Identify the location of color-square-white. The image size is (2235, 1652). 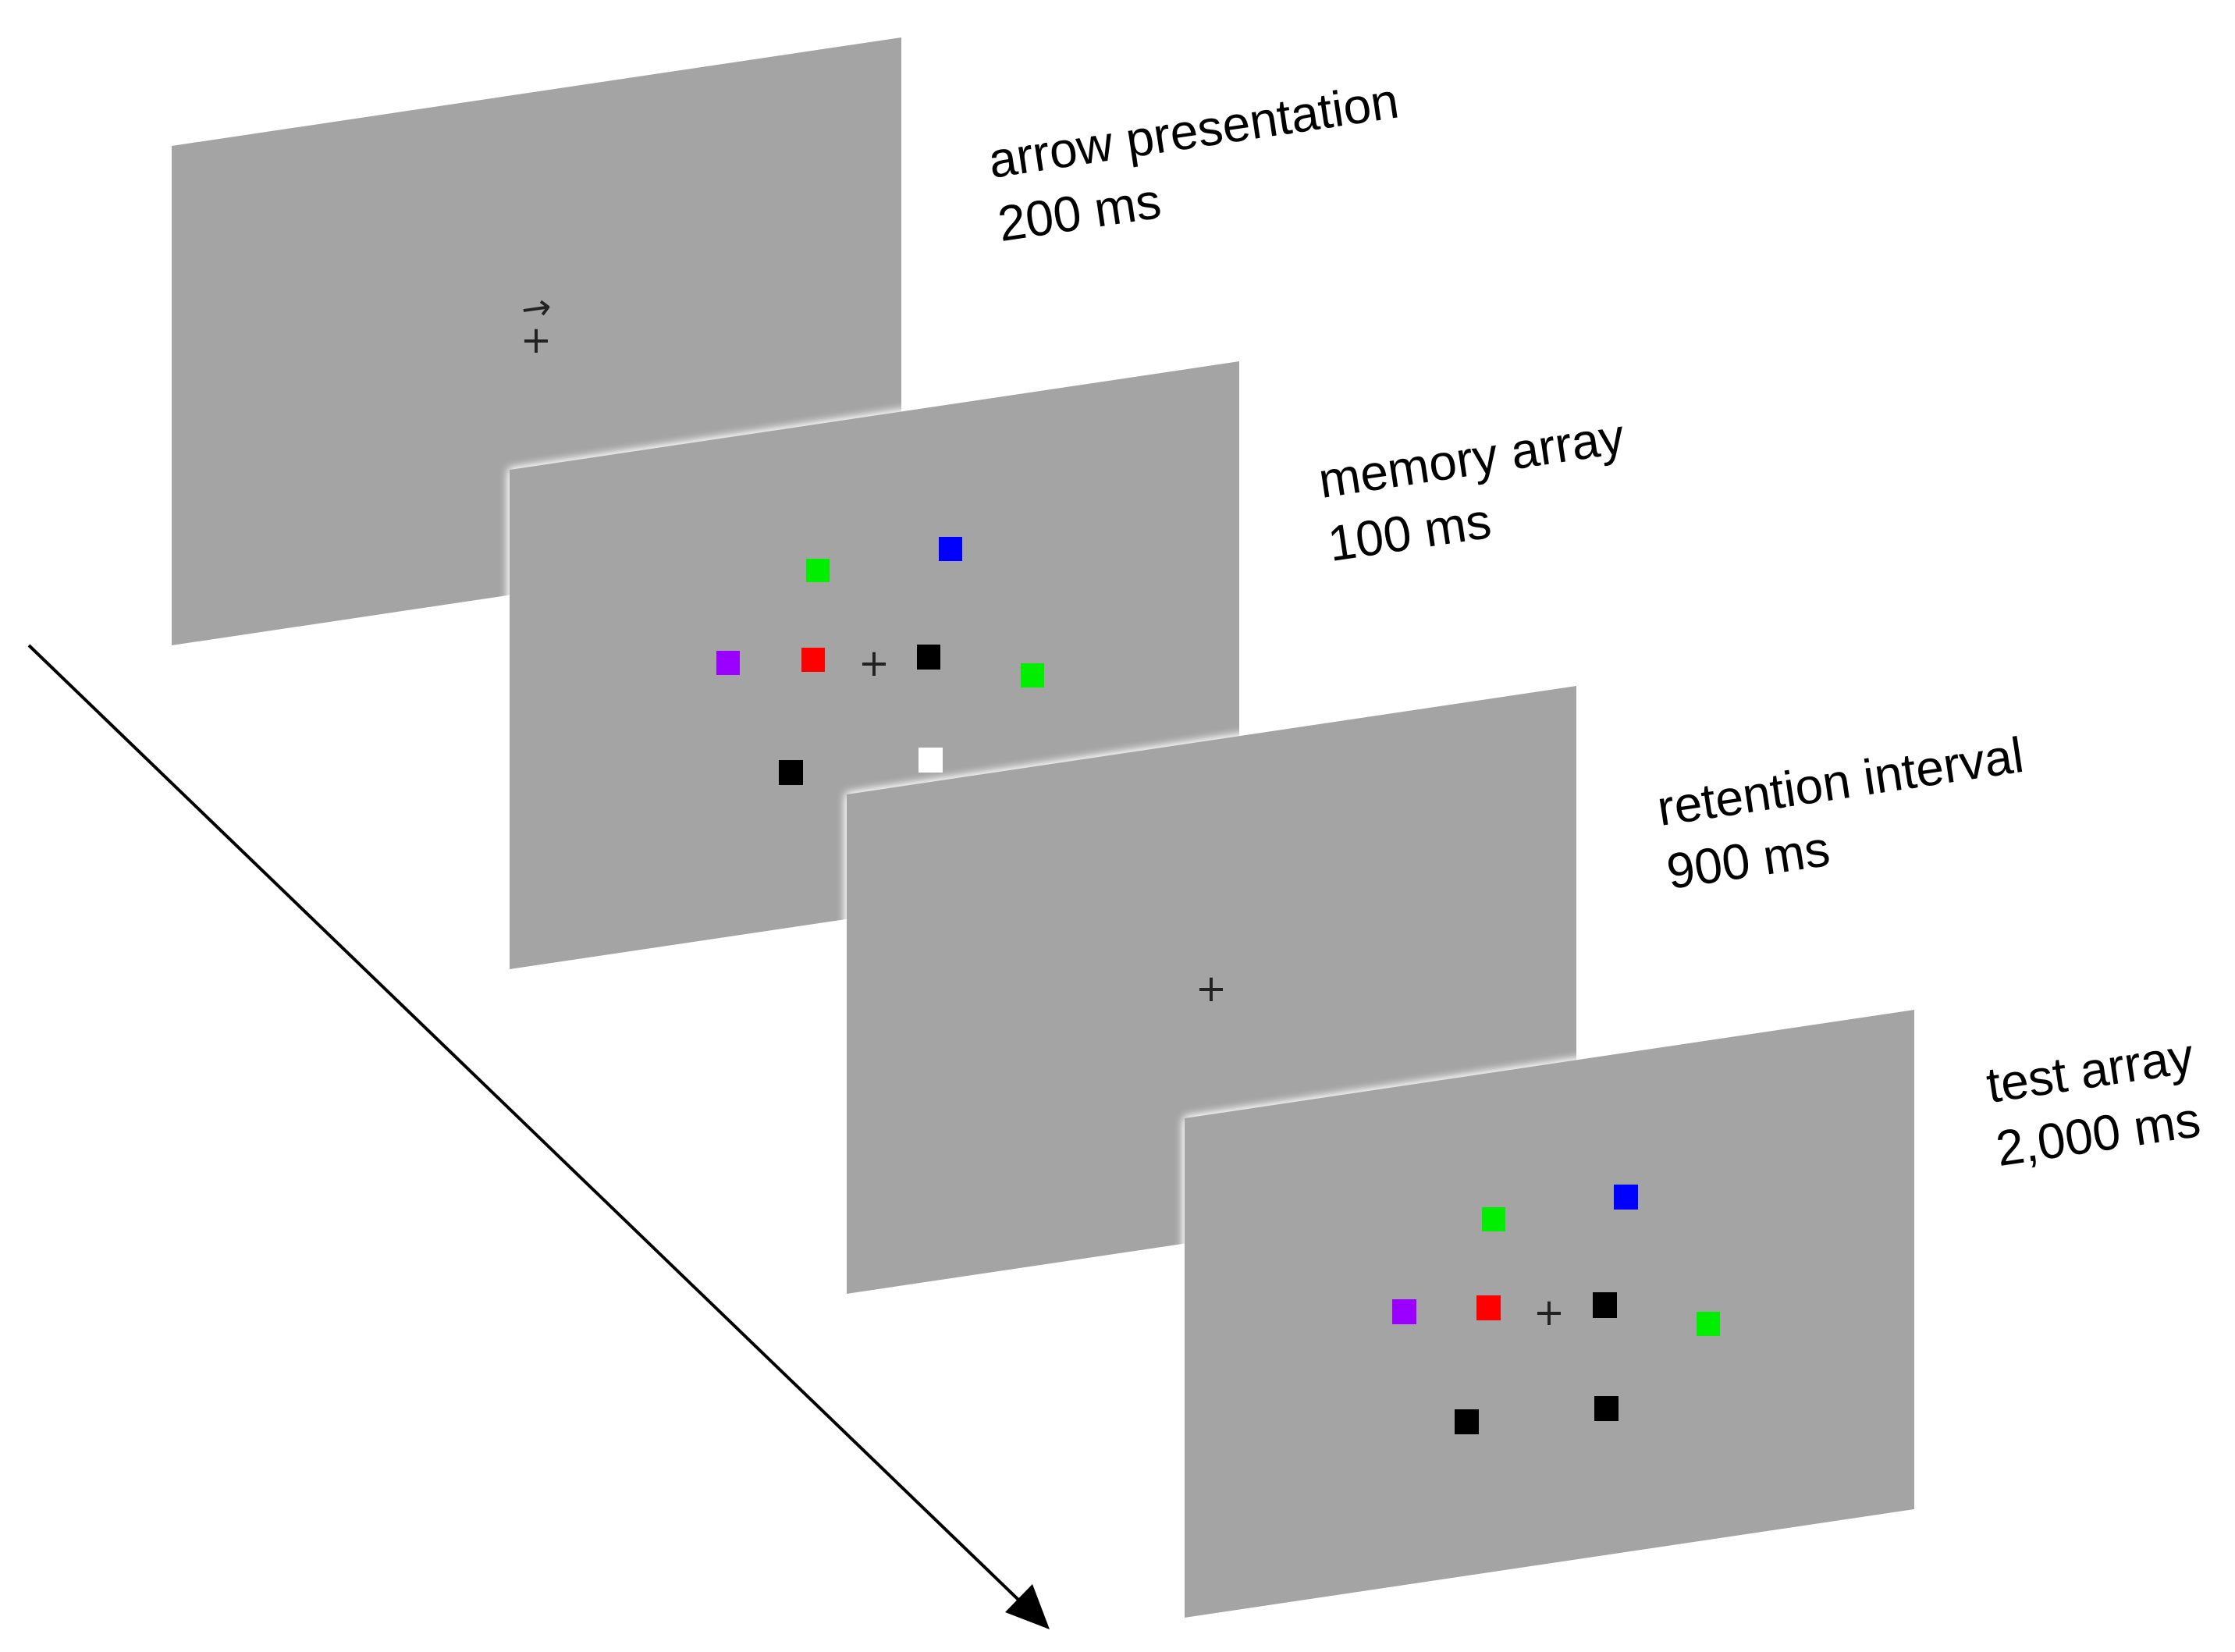
(931, 761).